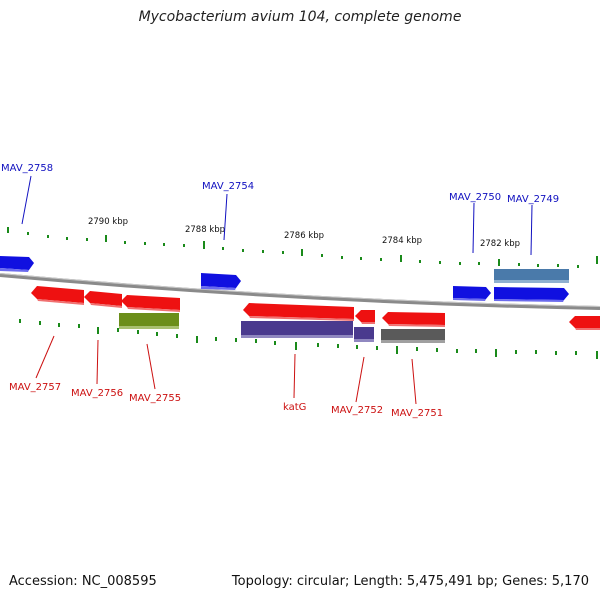  What do you see at coordinates (413, 336) in the screenshot?
I see `gene-mav-2751-cds-bar` at bounding box center [413, 336].